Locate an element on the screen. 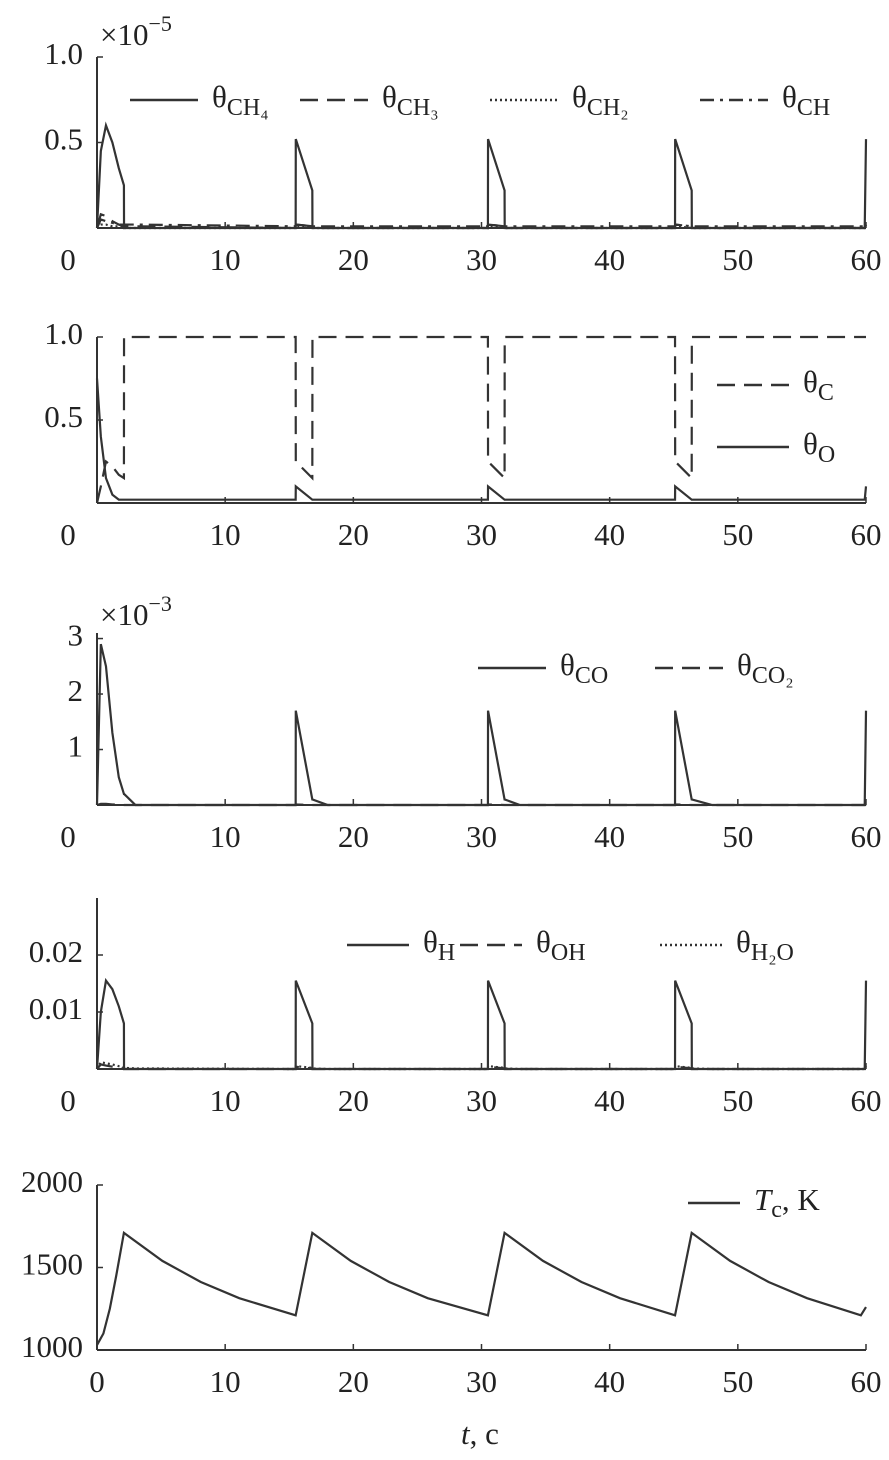  y-tick-label: 0.02 is located at coordinates (56, 951).